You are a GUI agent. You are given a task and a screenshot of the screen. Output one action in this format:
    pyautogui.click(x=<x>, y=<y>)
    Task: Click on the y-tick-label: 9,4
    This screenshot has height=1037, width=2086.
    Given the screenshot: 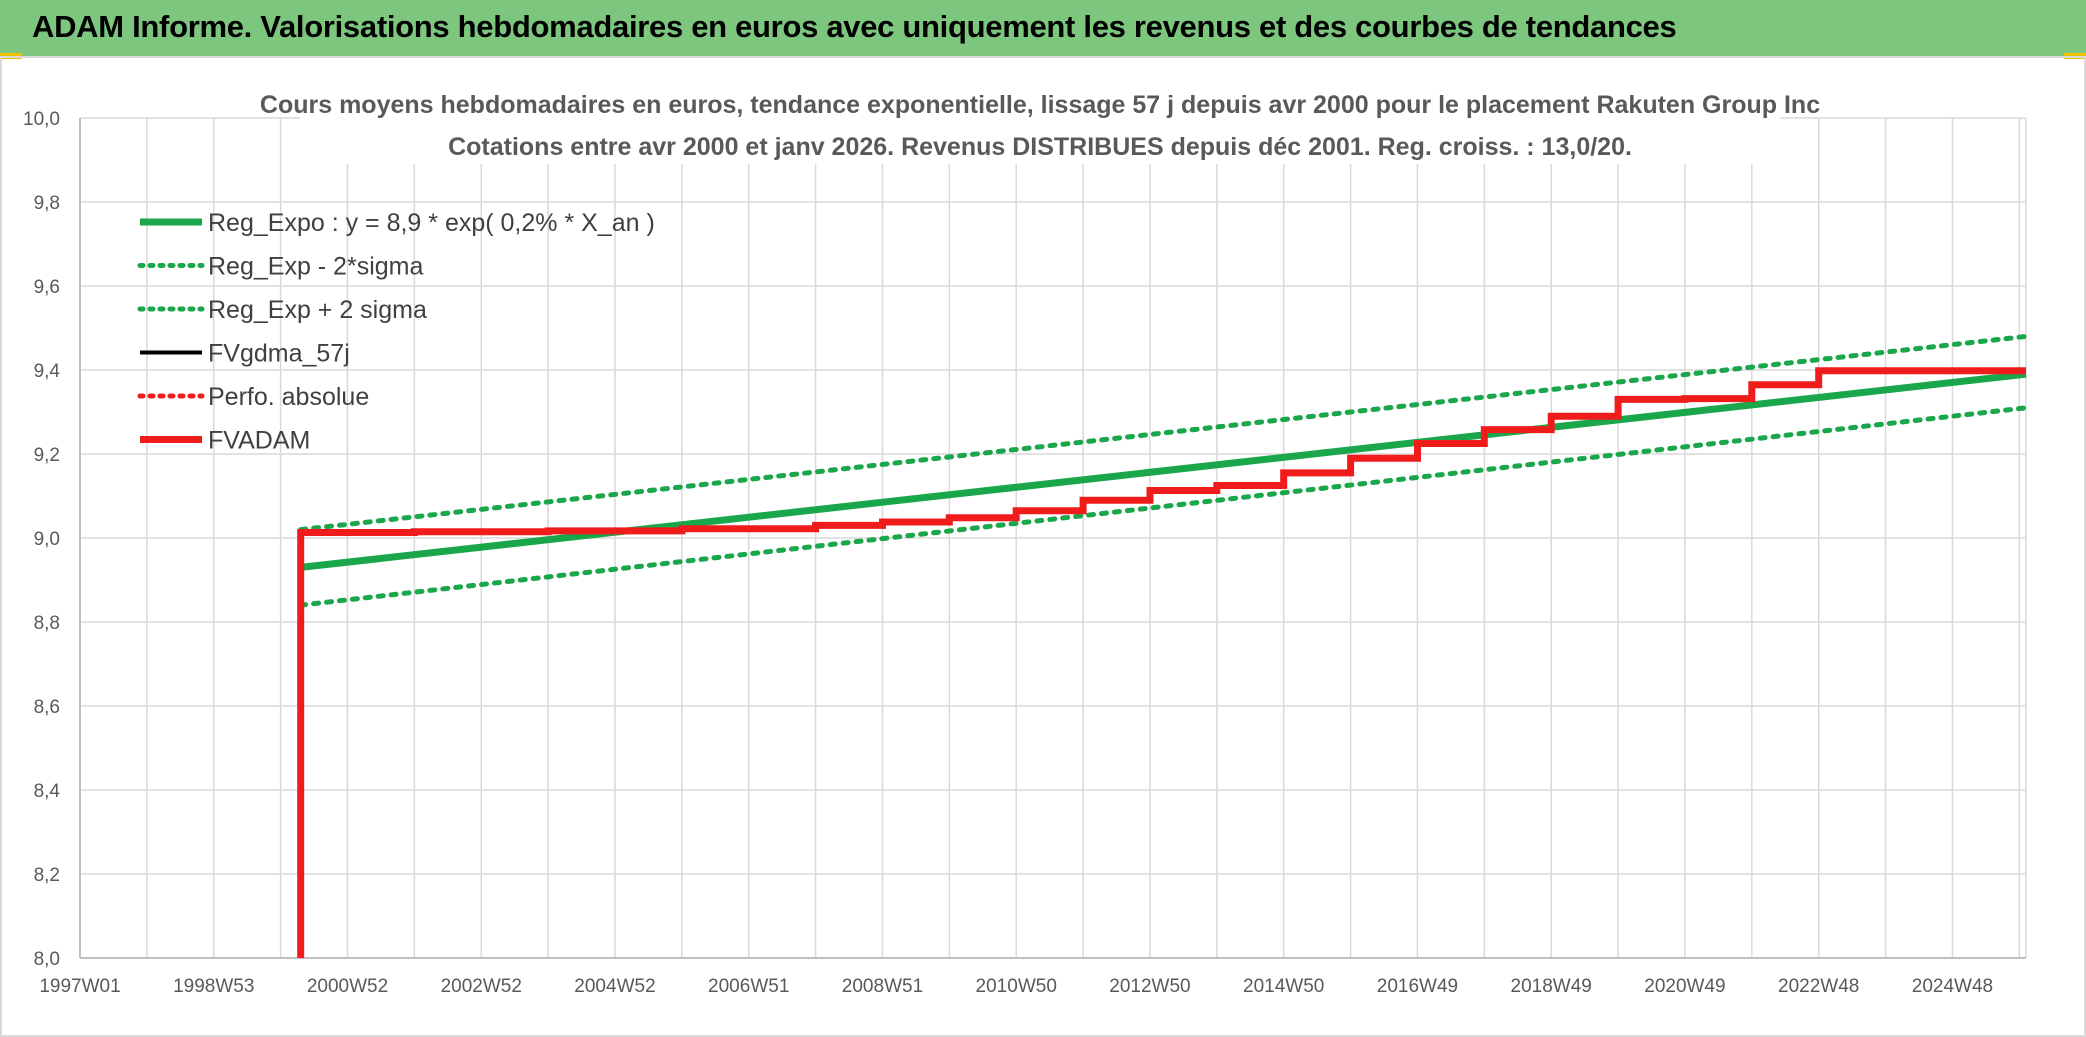 What is the action you would take?
    pyautogui.click(x=47, y=371)
    